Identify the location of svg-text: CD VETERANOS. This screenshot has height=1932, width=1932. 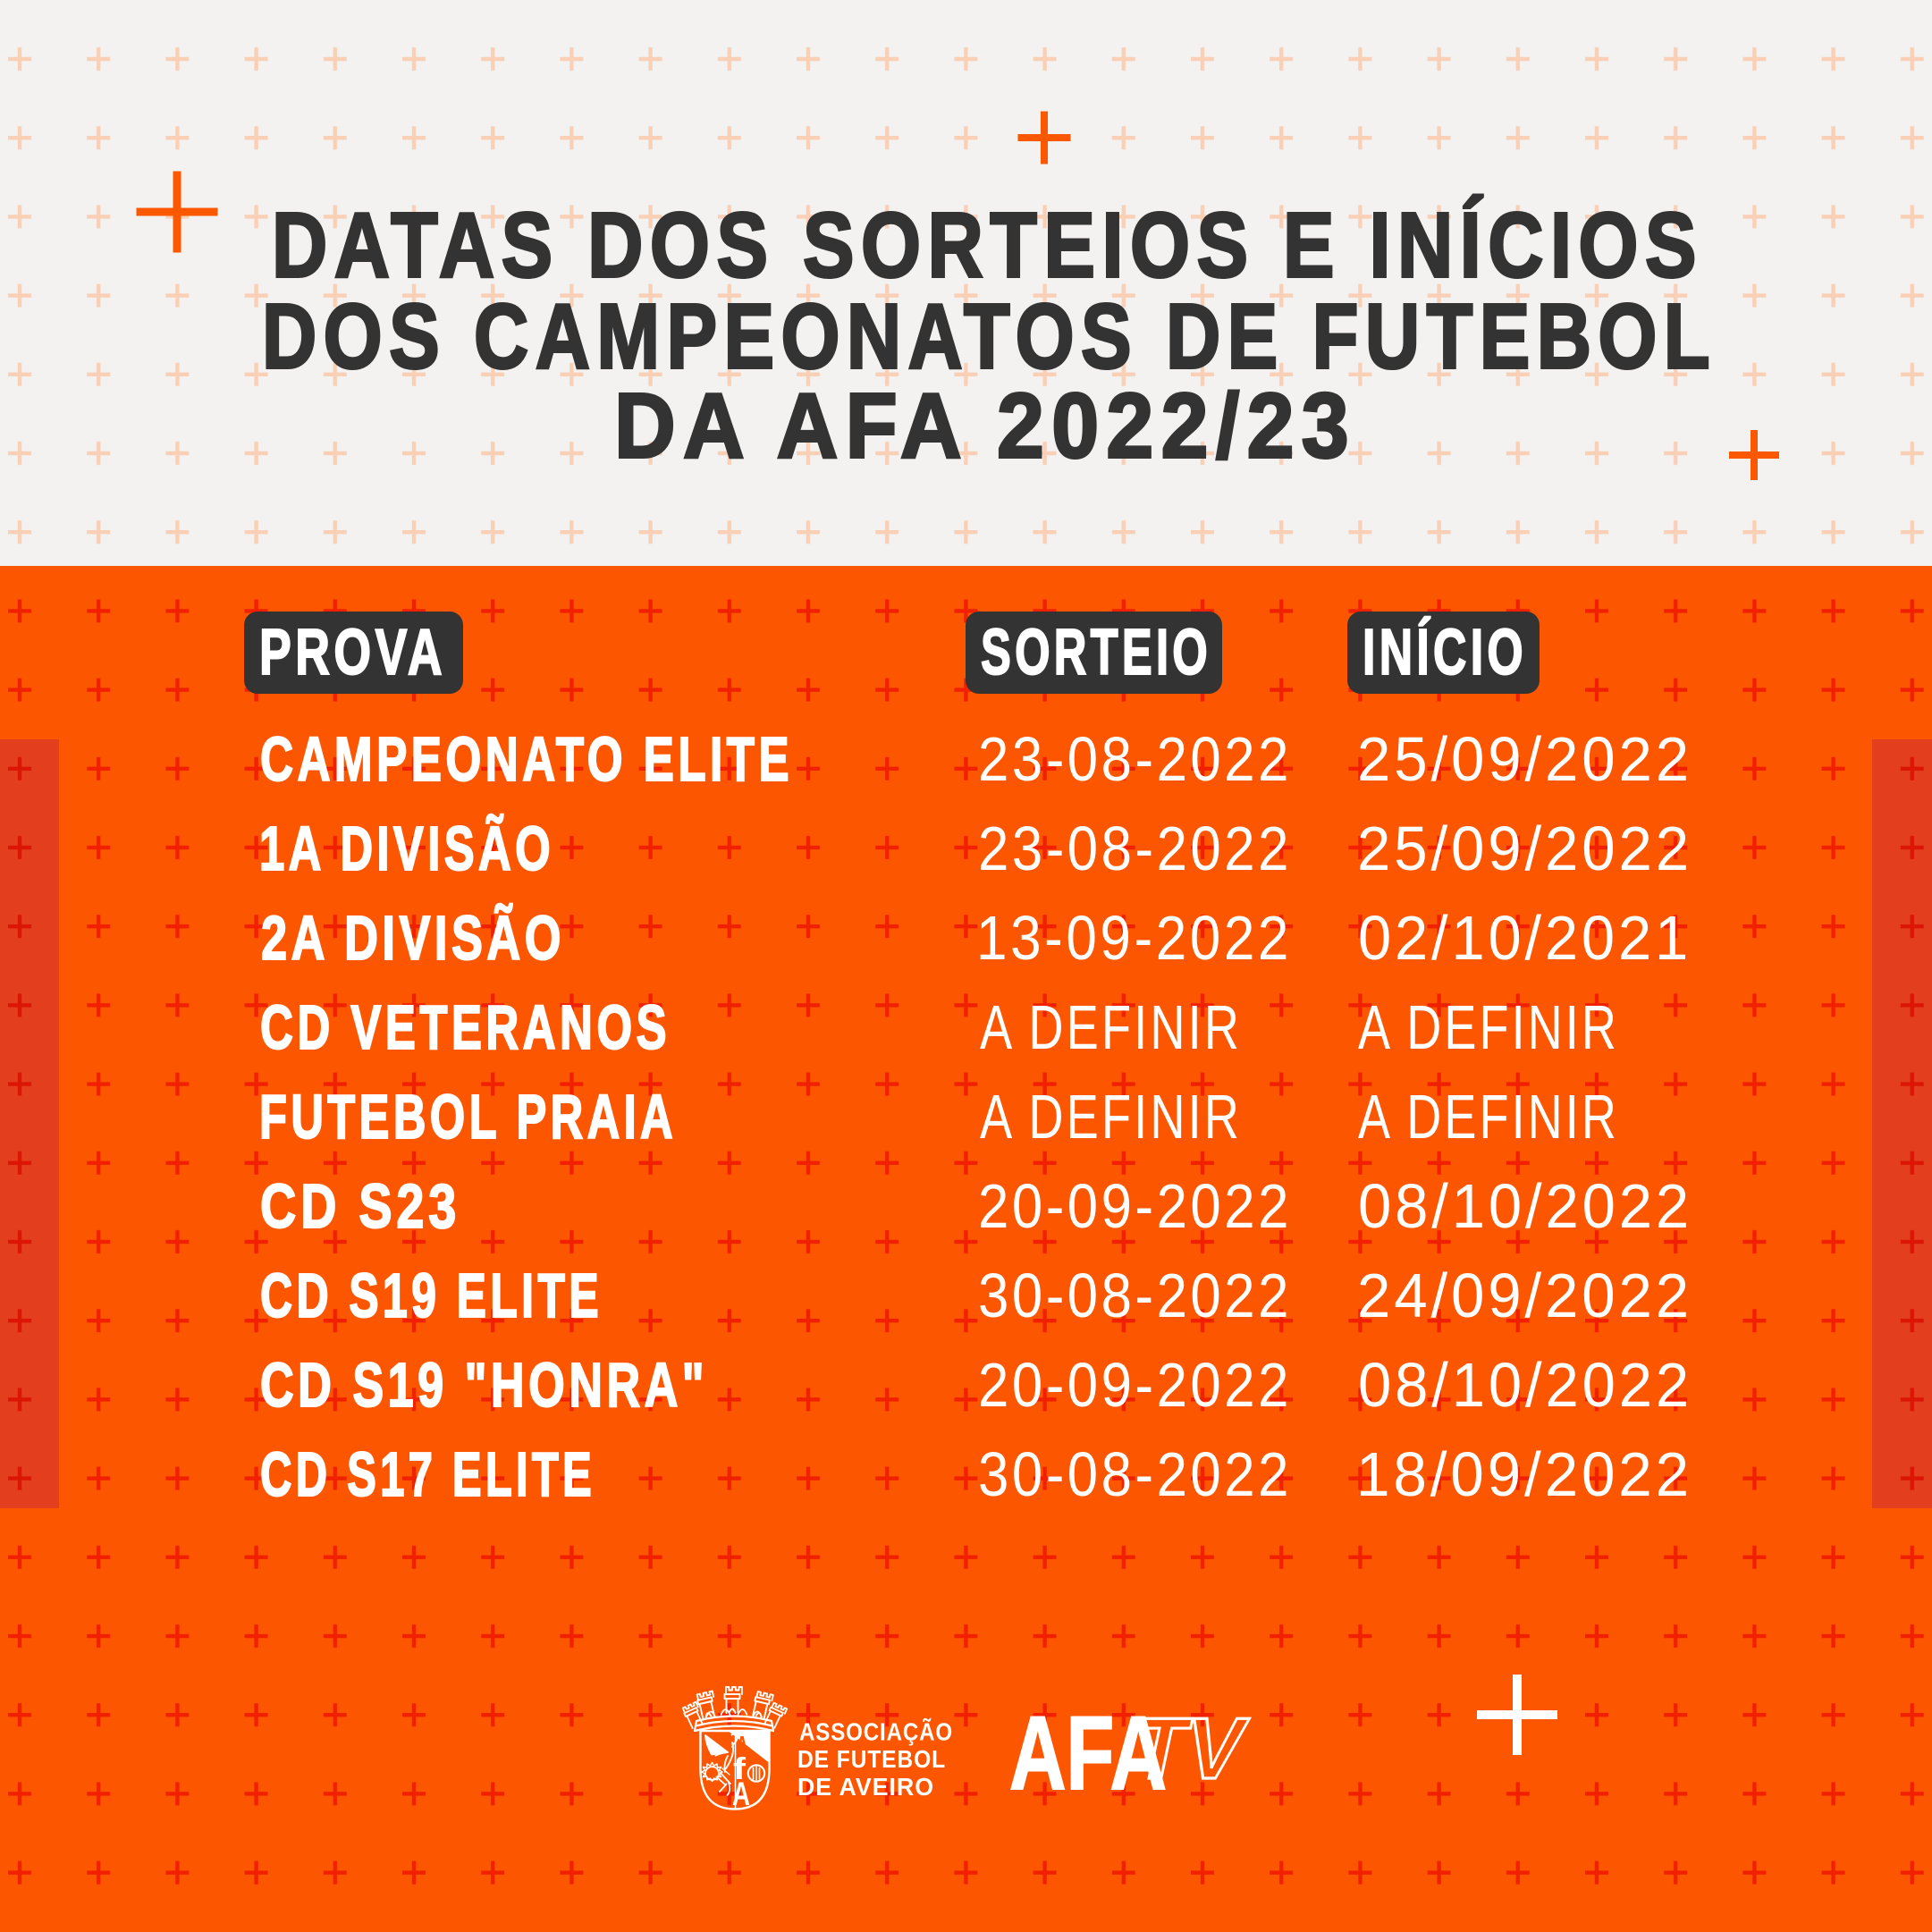
(465, 1027).